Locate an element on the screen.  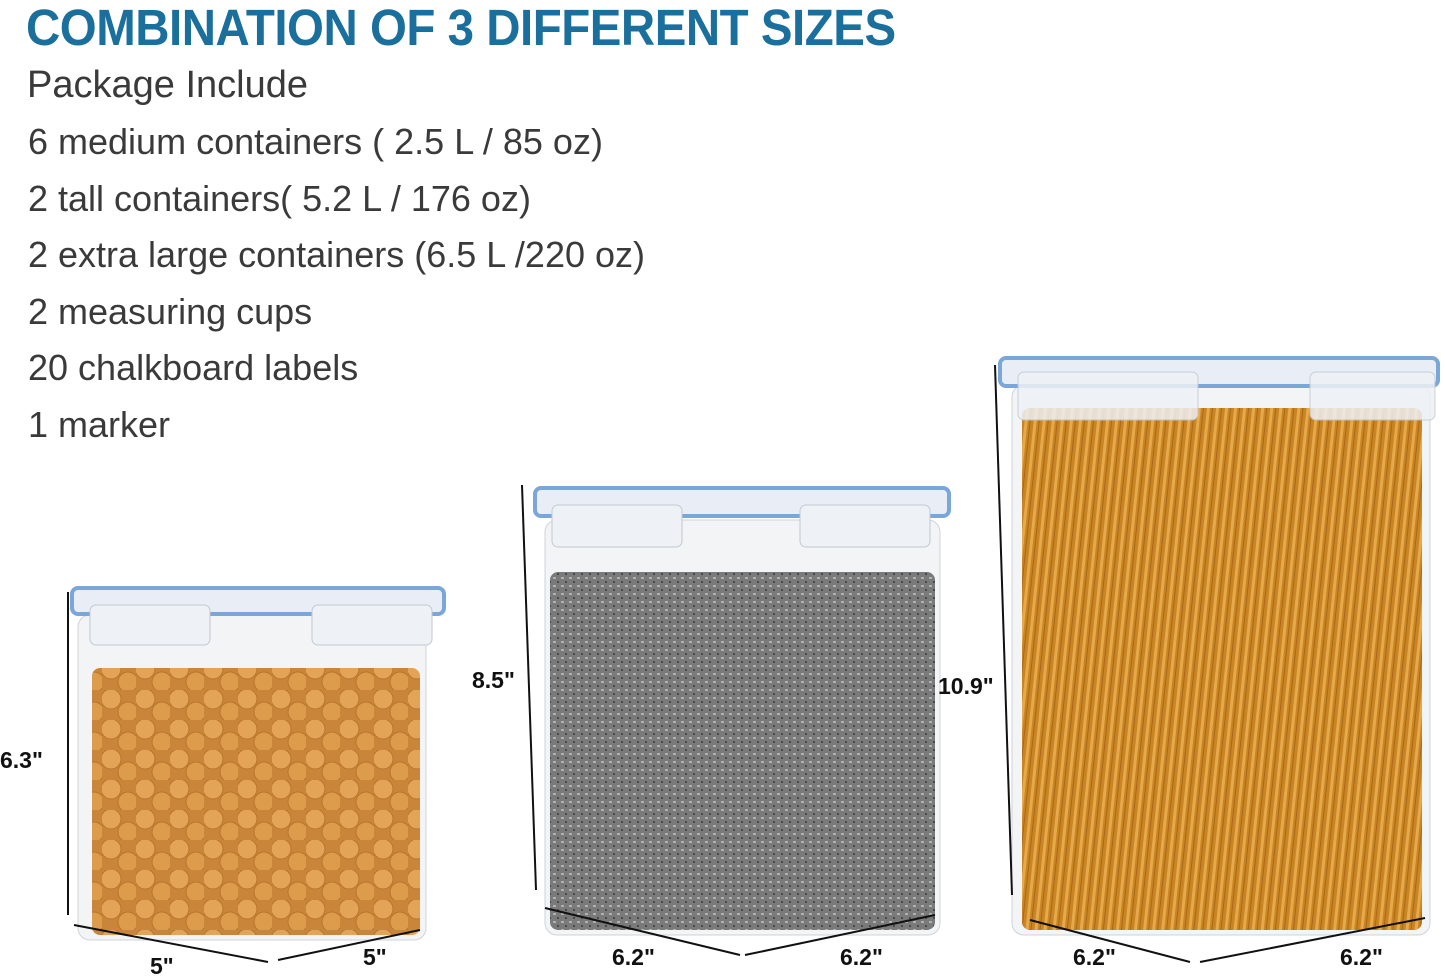
list-item: 2 measuring cups is located at coordinates (170, 311).